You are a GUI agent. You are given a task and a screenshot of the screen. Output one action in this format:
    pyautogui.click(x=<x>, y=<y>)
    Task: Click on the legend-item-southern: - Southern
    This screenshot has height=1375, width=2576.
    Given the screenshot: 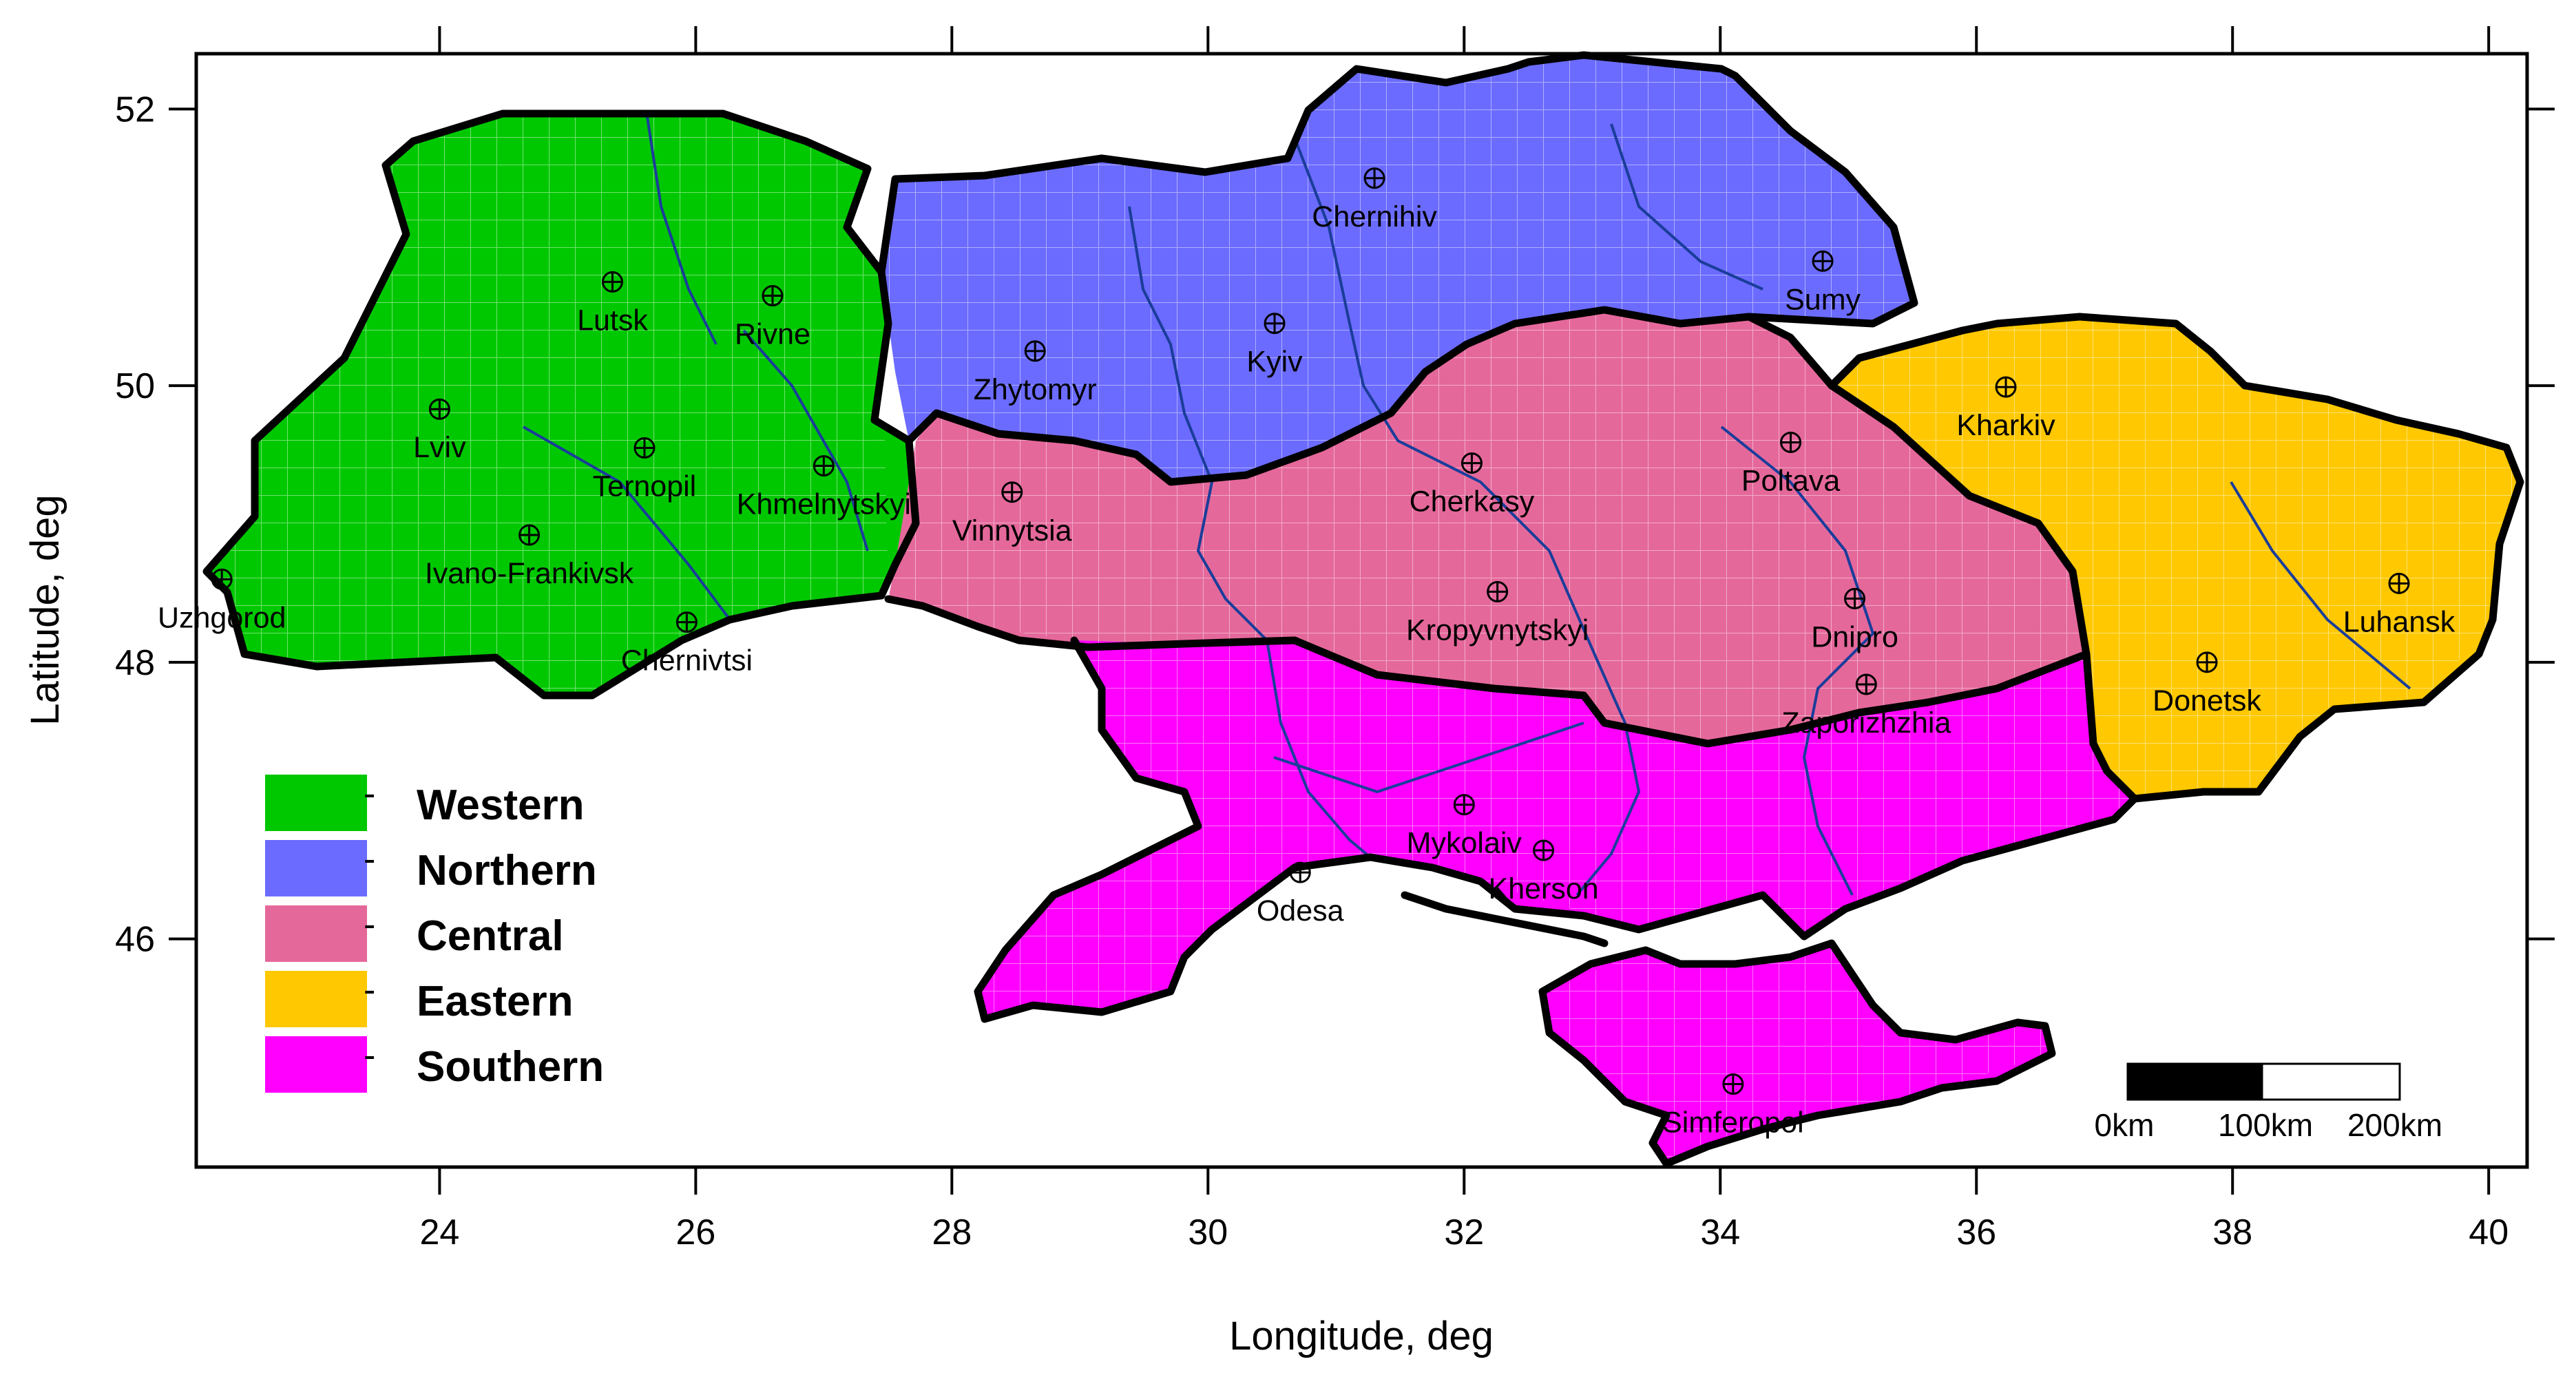 What is the action you would take?
    pyautogui.click(x=434, y=1064)
    